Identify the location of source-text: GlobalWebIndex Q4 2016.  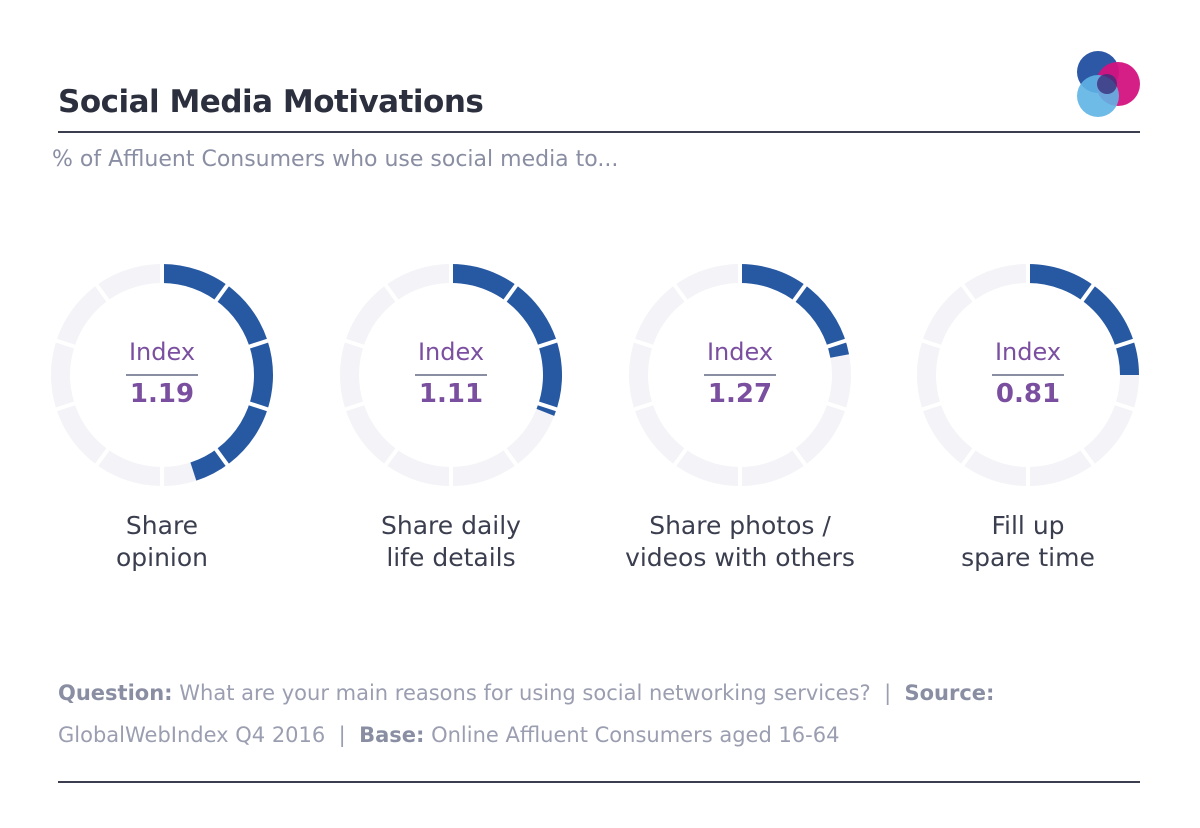
(192, 735).